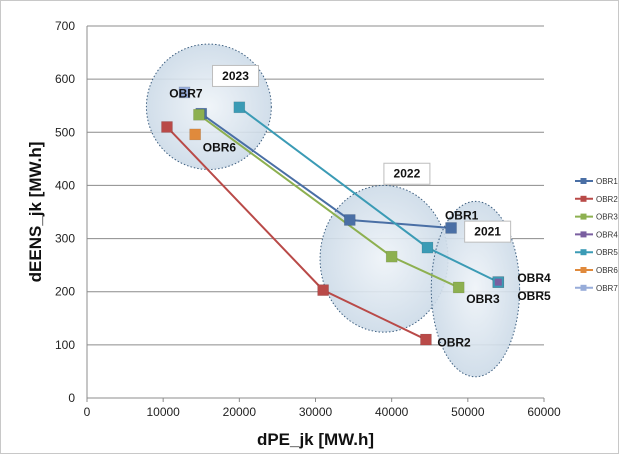 This screenshot has width=619, height=454. I want to click on year-label: 2022, so click(407, 174).